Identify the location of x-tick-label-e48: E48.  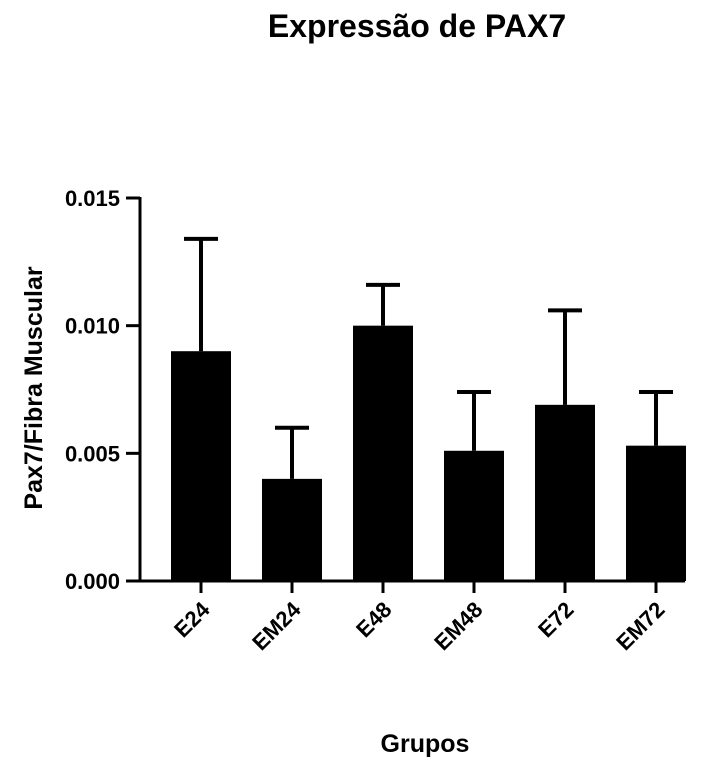
(373, 619).